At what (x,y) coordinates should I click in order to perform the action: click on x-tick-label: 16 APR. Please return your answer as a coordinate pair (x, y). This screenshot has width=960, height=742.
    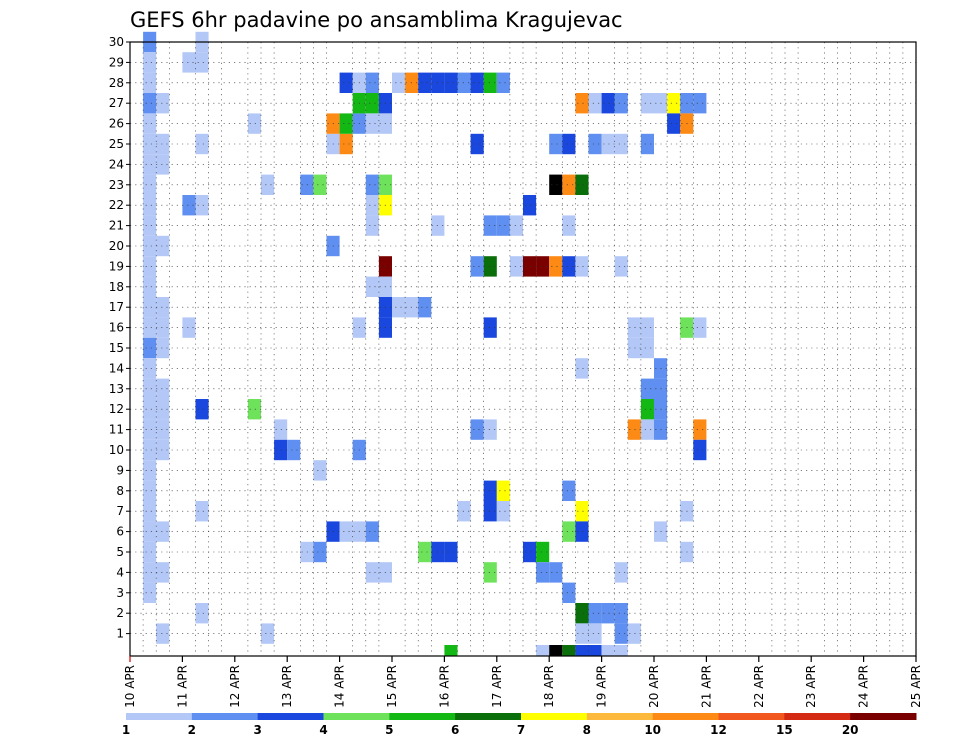
    Looking at the image, I should click on (444, 686).